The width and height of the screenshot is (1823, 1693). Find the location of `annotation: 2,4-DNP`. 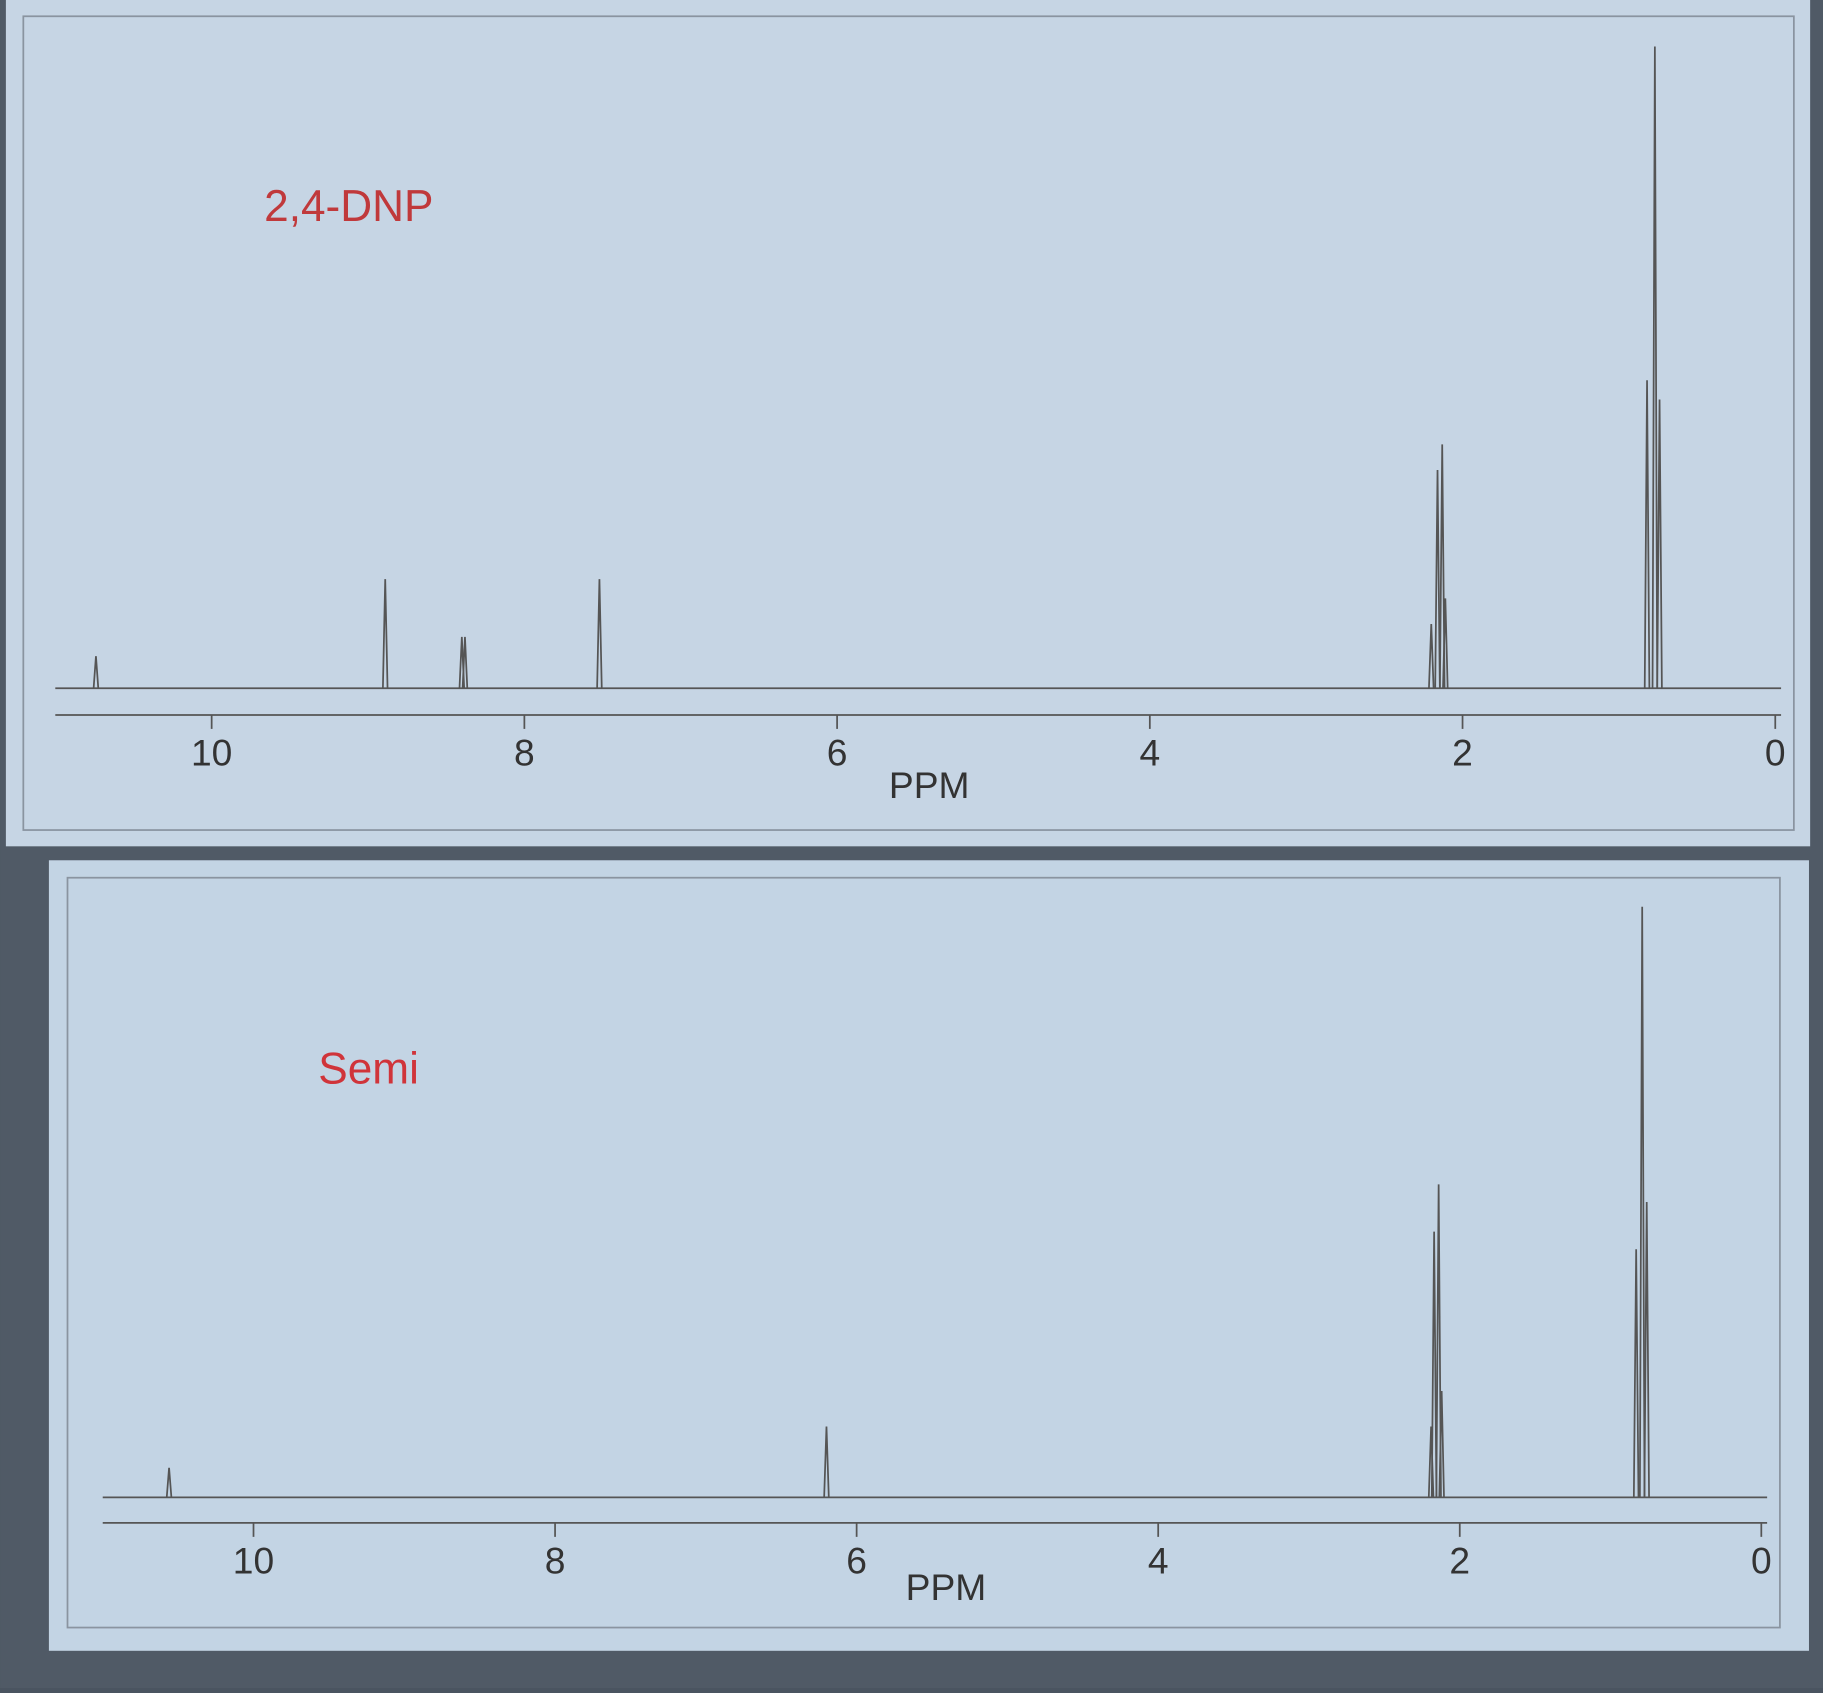

annotation: 2,4-DNP is located at coordinates (348, 206).